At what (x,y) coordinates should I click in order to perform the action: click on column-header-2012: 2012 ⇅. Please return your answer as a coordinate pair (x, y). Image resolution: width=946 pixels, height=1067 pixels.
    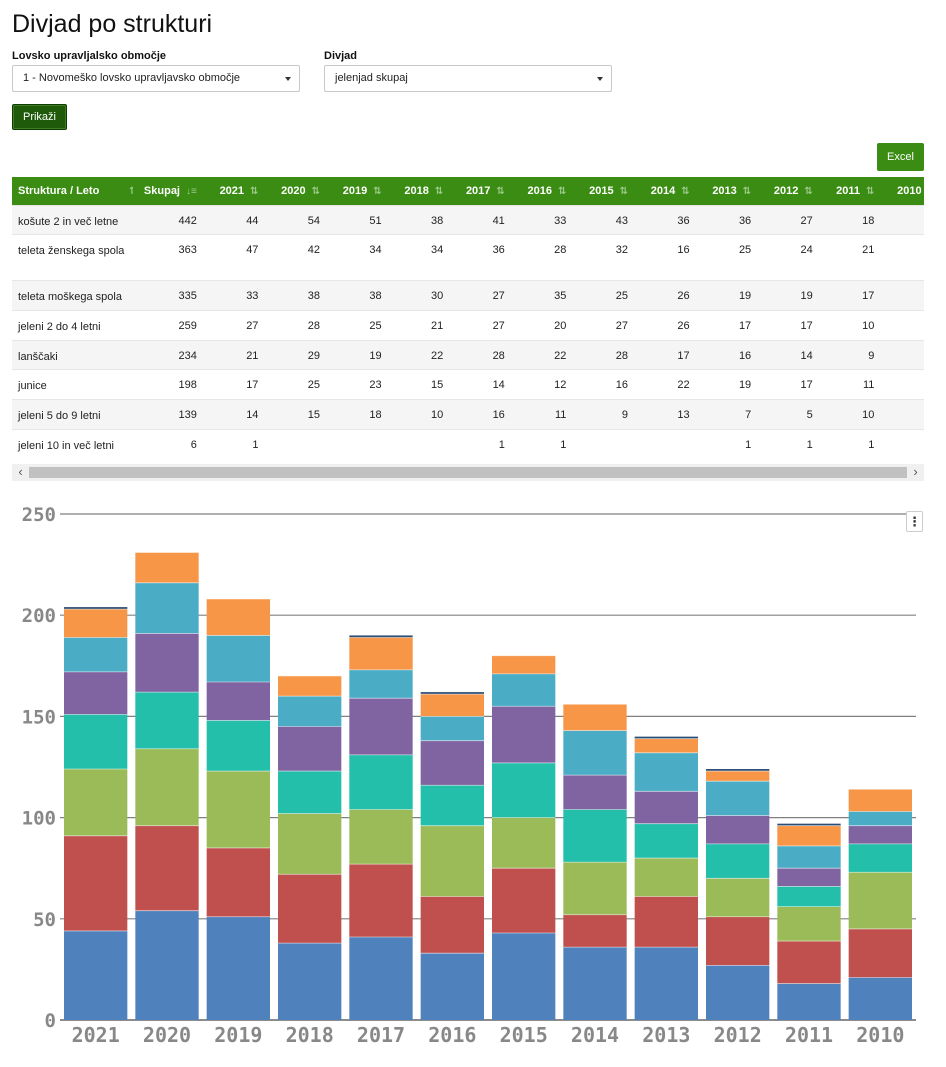
    Looking at the image, I should click on (788, 191).